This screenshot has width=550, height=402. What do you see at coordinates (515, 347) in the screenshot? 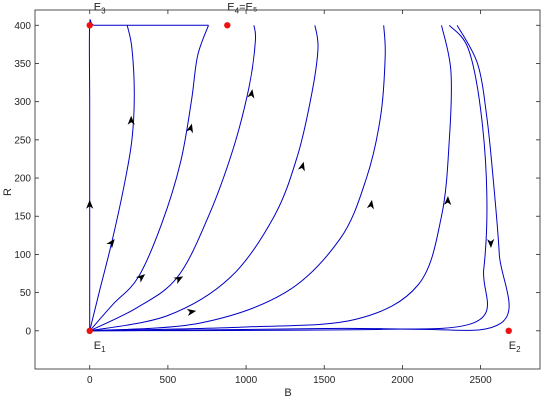
I see `equilibrium-label: E2` at bounding box center [515, 347].